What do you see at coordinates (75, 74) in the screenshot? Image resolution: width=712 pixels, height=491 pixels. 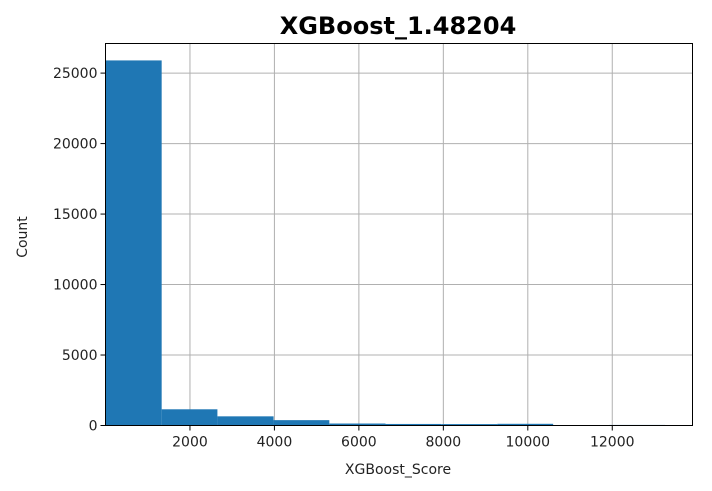 I see `y-tick-label: 25000` at bounding box center [75, 74].